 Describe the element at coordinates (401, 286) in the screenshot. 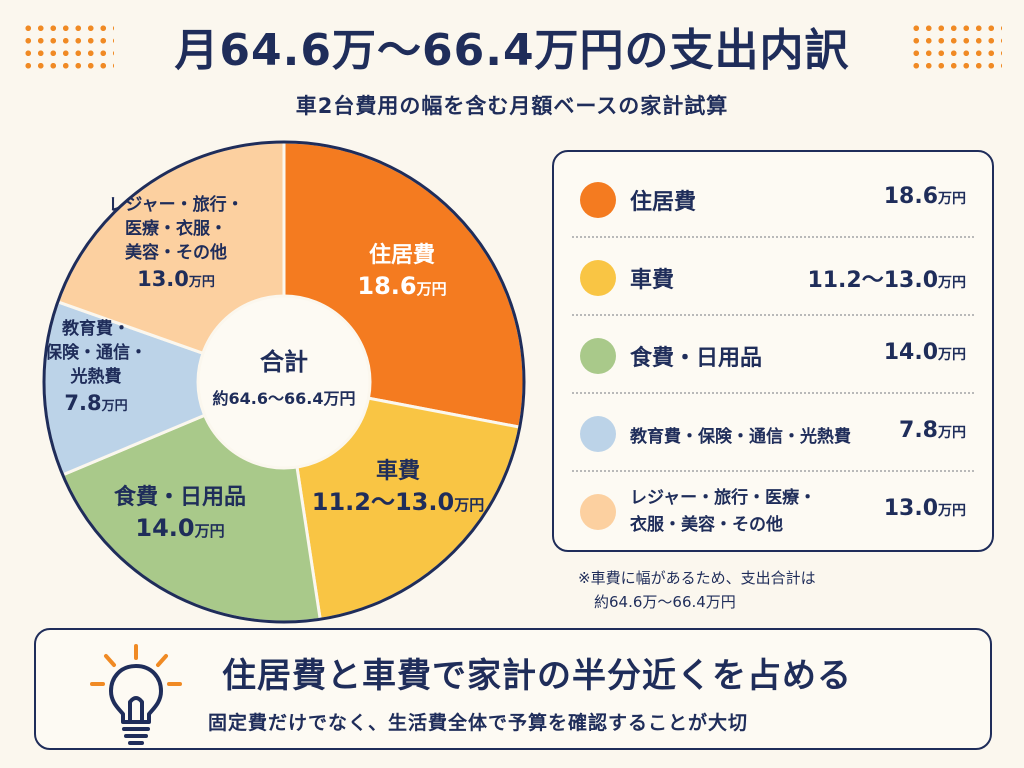

I see `slice-value: 18.6万円` at that location.